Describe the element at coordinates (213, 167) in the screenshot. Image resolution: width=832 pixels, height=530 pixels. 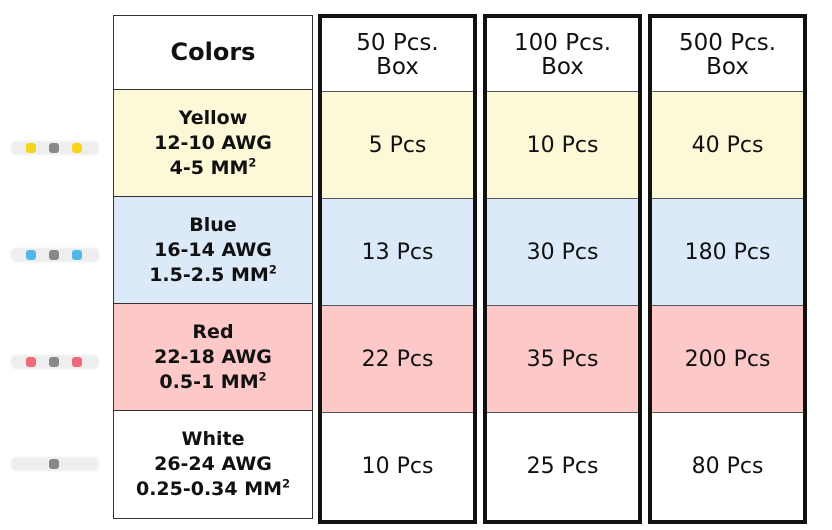
I see `mm-range: 4-5 MM2` at that location.